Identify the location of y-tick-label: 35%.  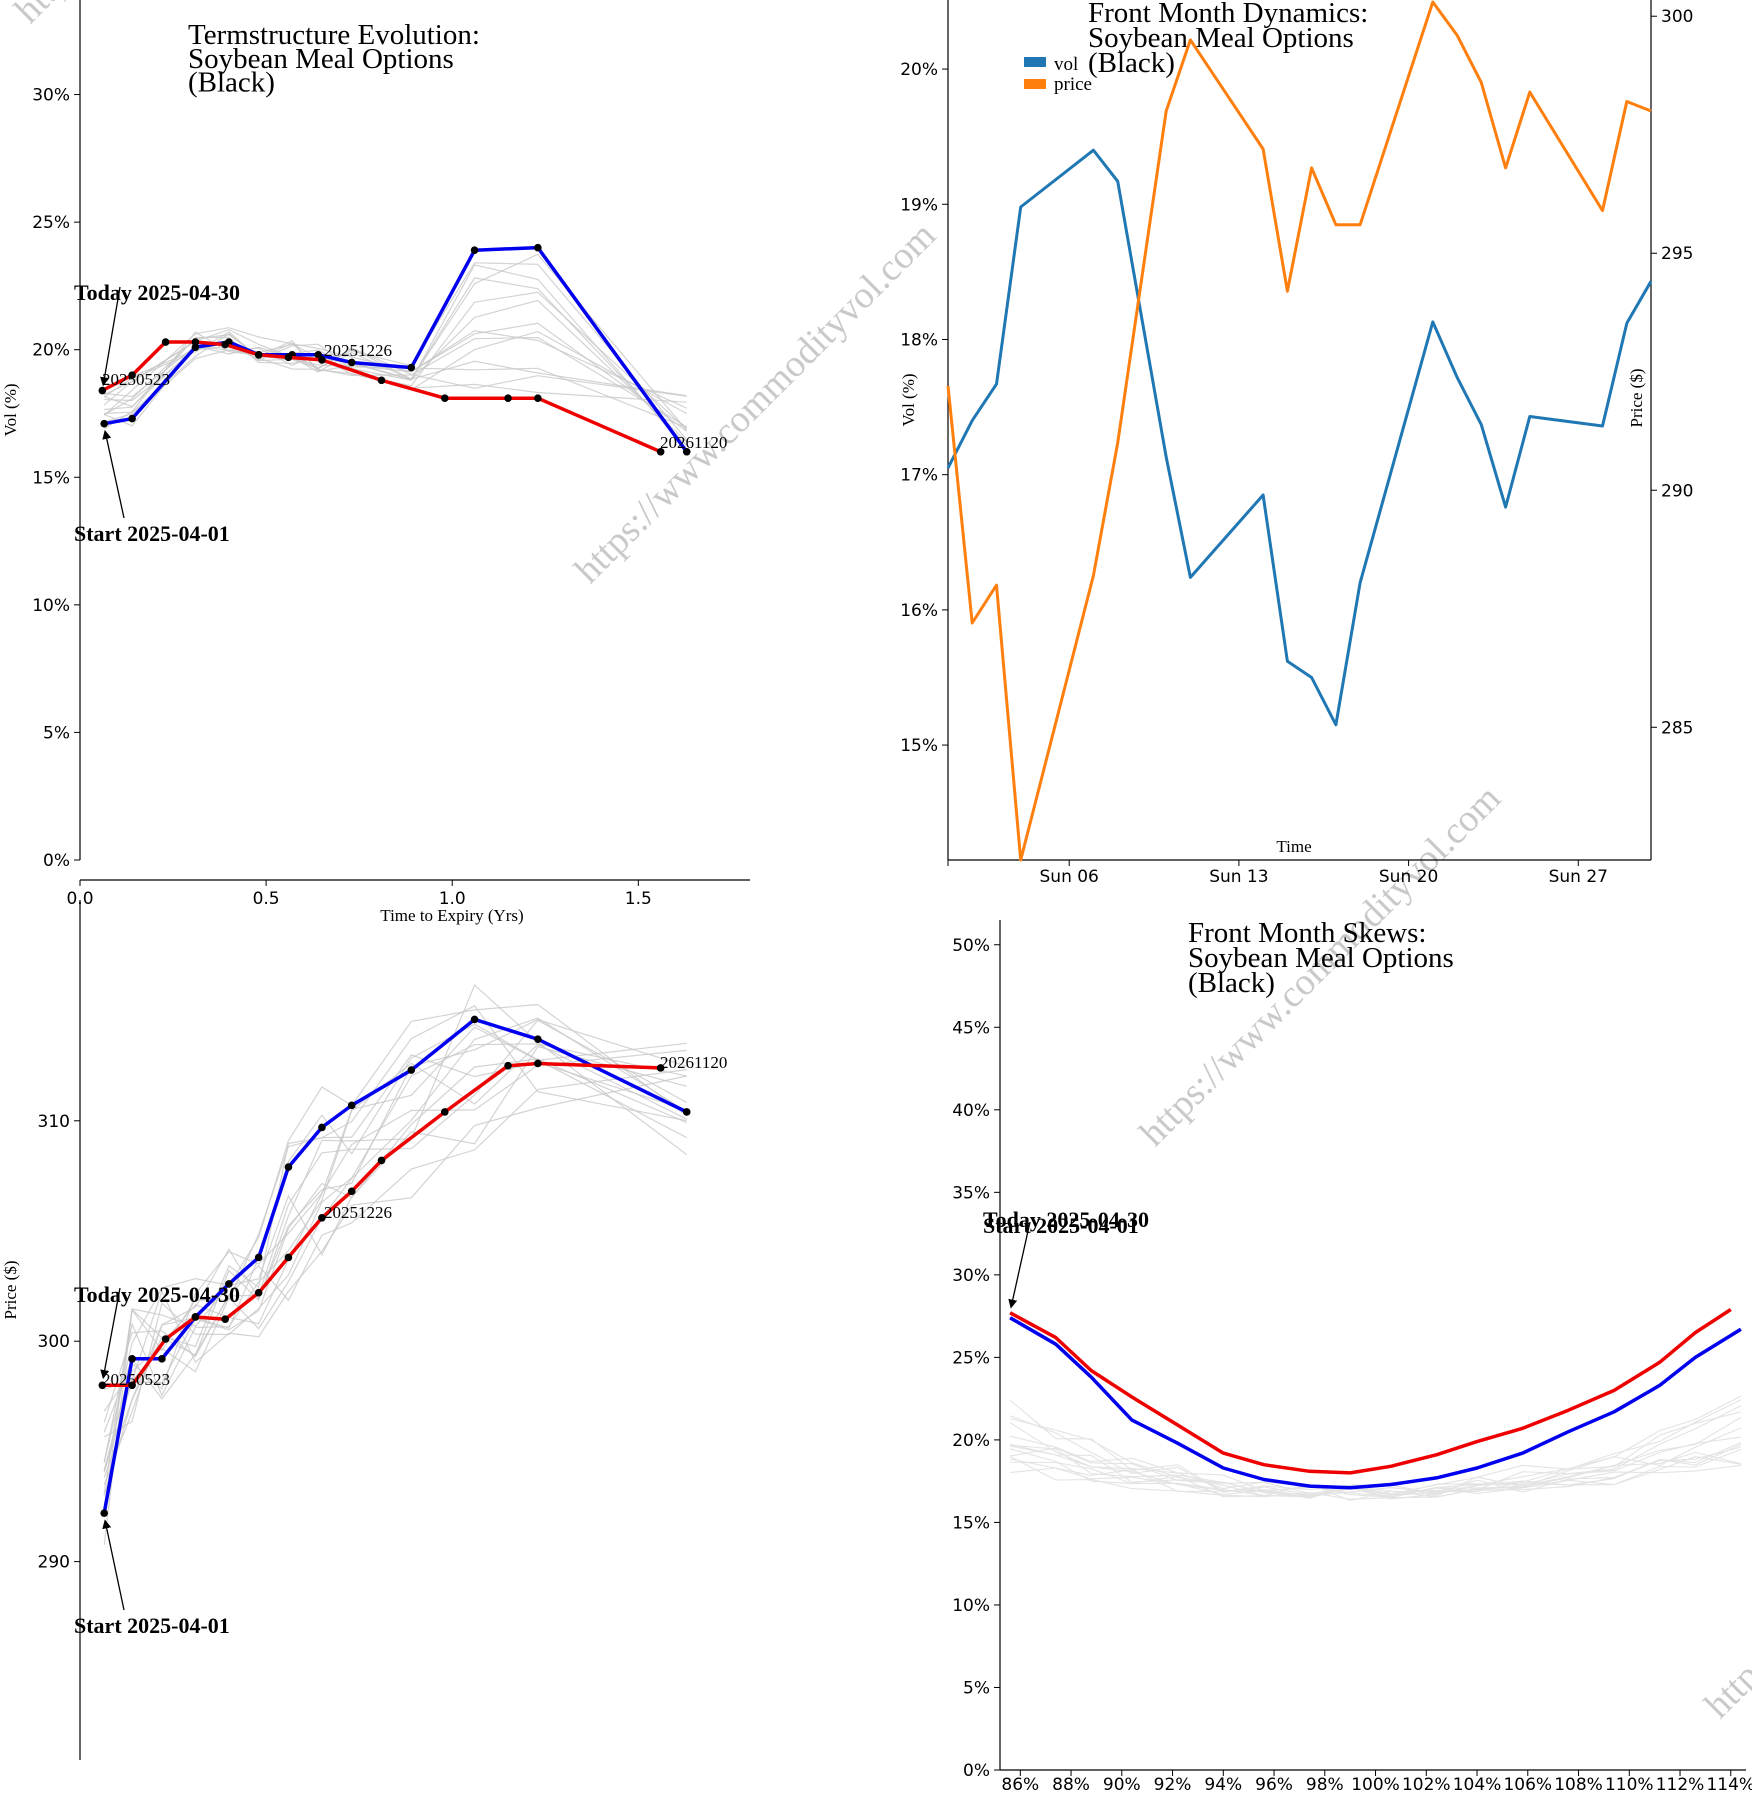
(971, 1193).